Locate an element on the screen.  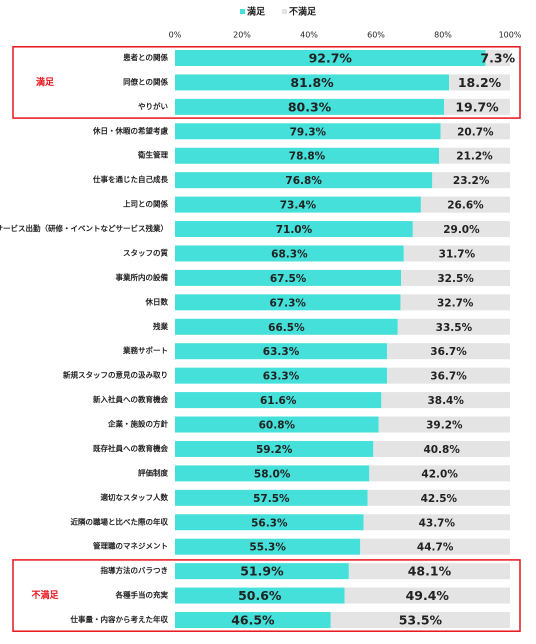
value-label: 21.2% is located at coordinates (474, 157).